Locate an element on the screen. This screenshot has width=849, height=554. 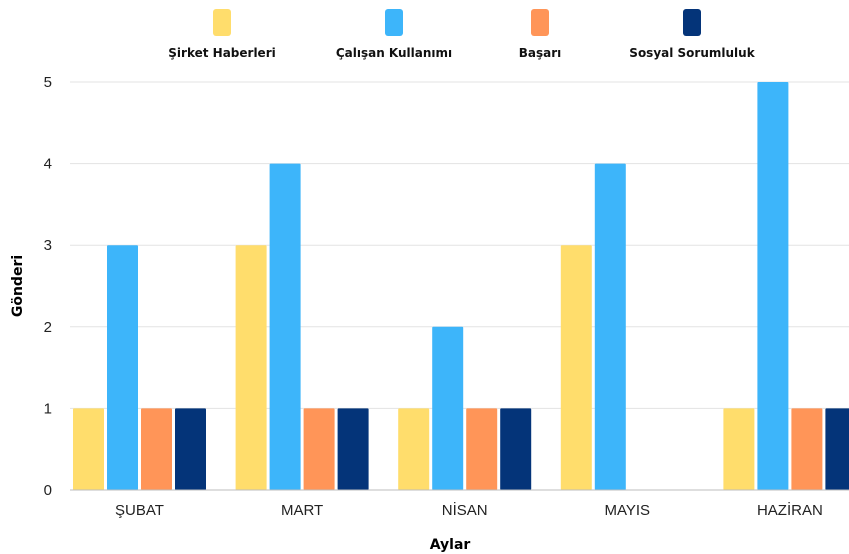
legend-label: Sosyal Sorumluluk is located at coordinates (692, 53).